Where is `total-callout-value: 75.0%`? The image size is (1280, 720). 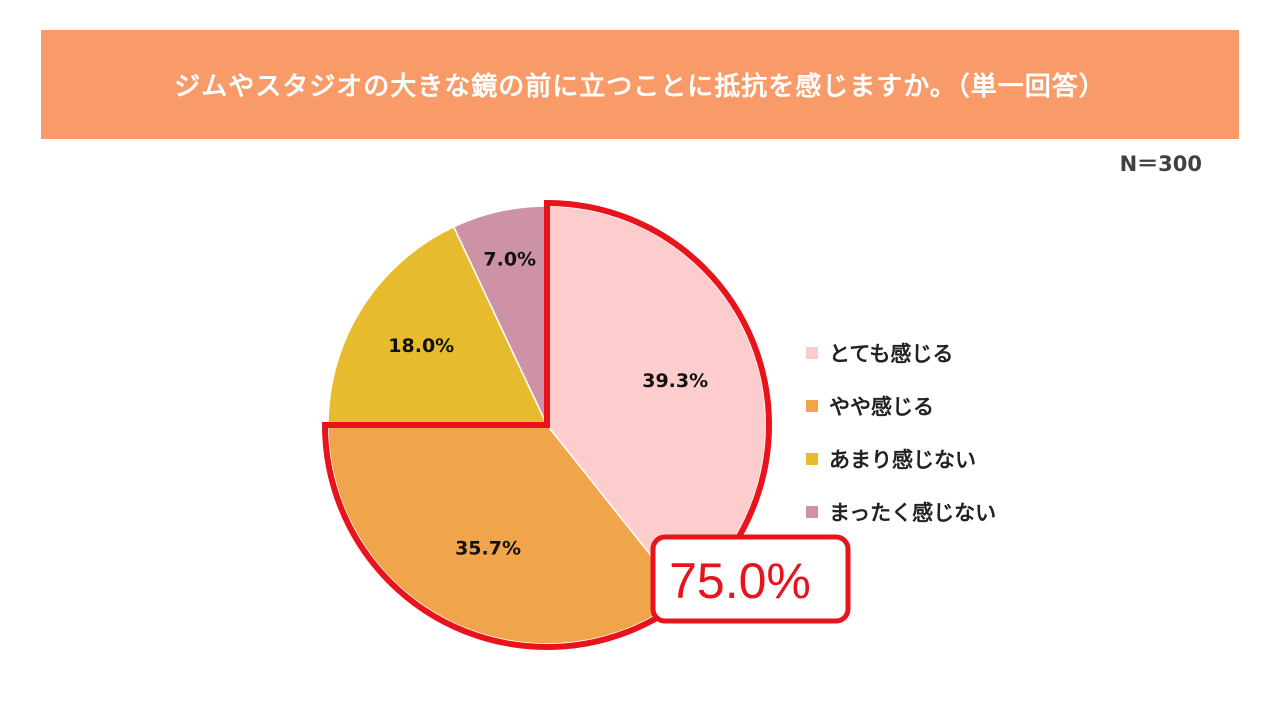 total-callout-value: 75.0% is located at coordinates (740, 581).